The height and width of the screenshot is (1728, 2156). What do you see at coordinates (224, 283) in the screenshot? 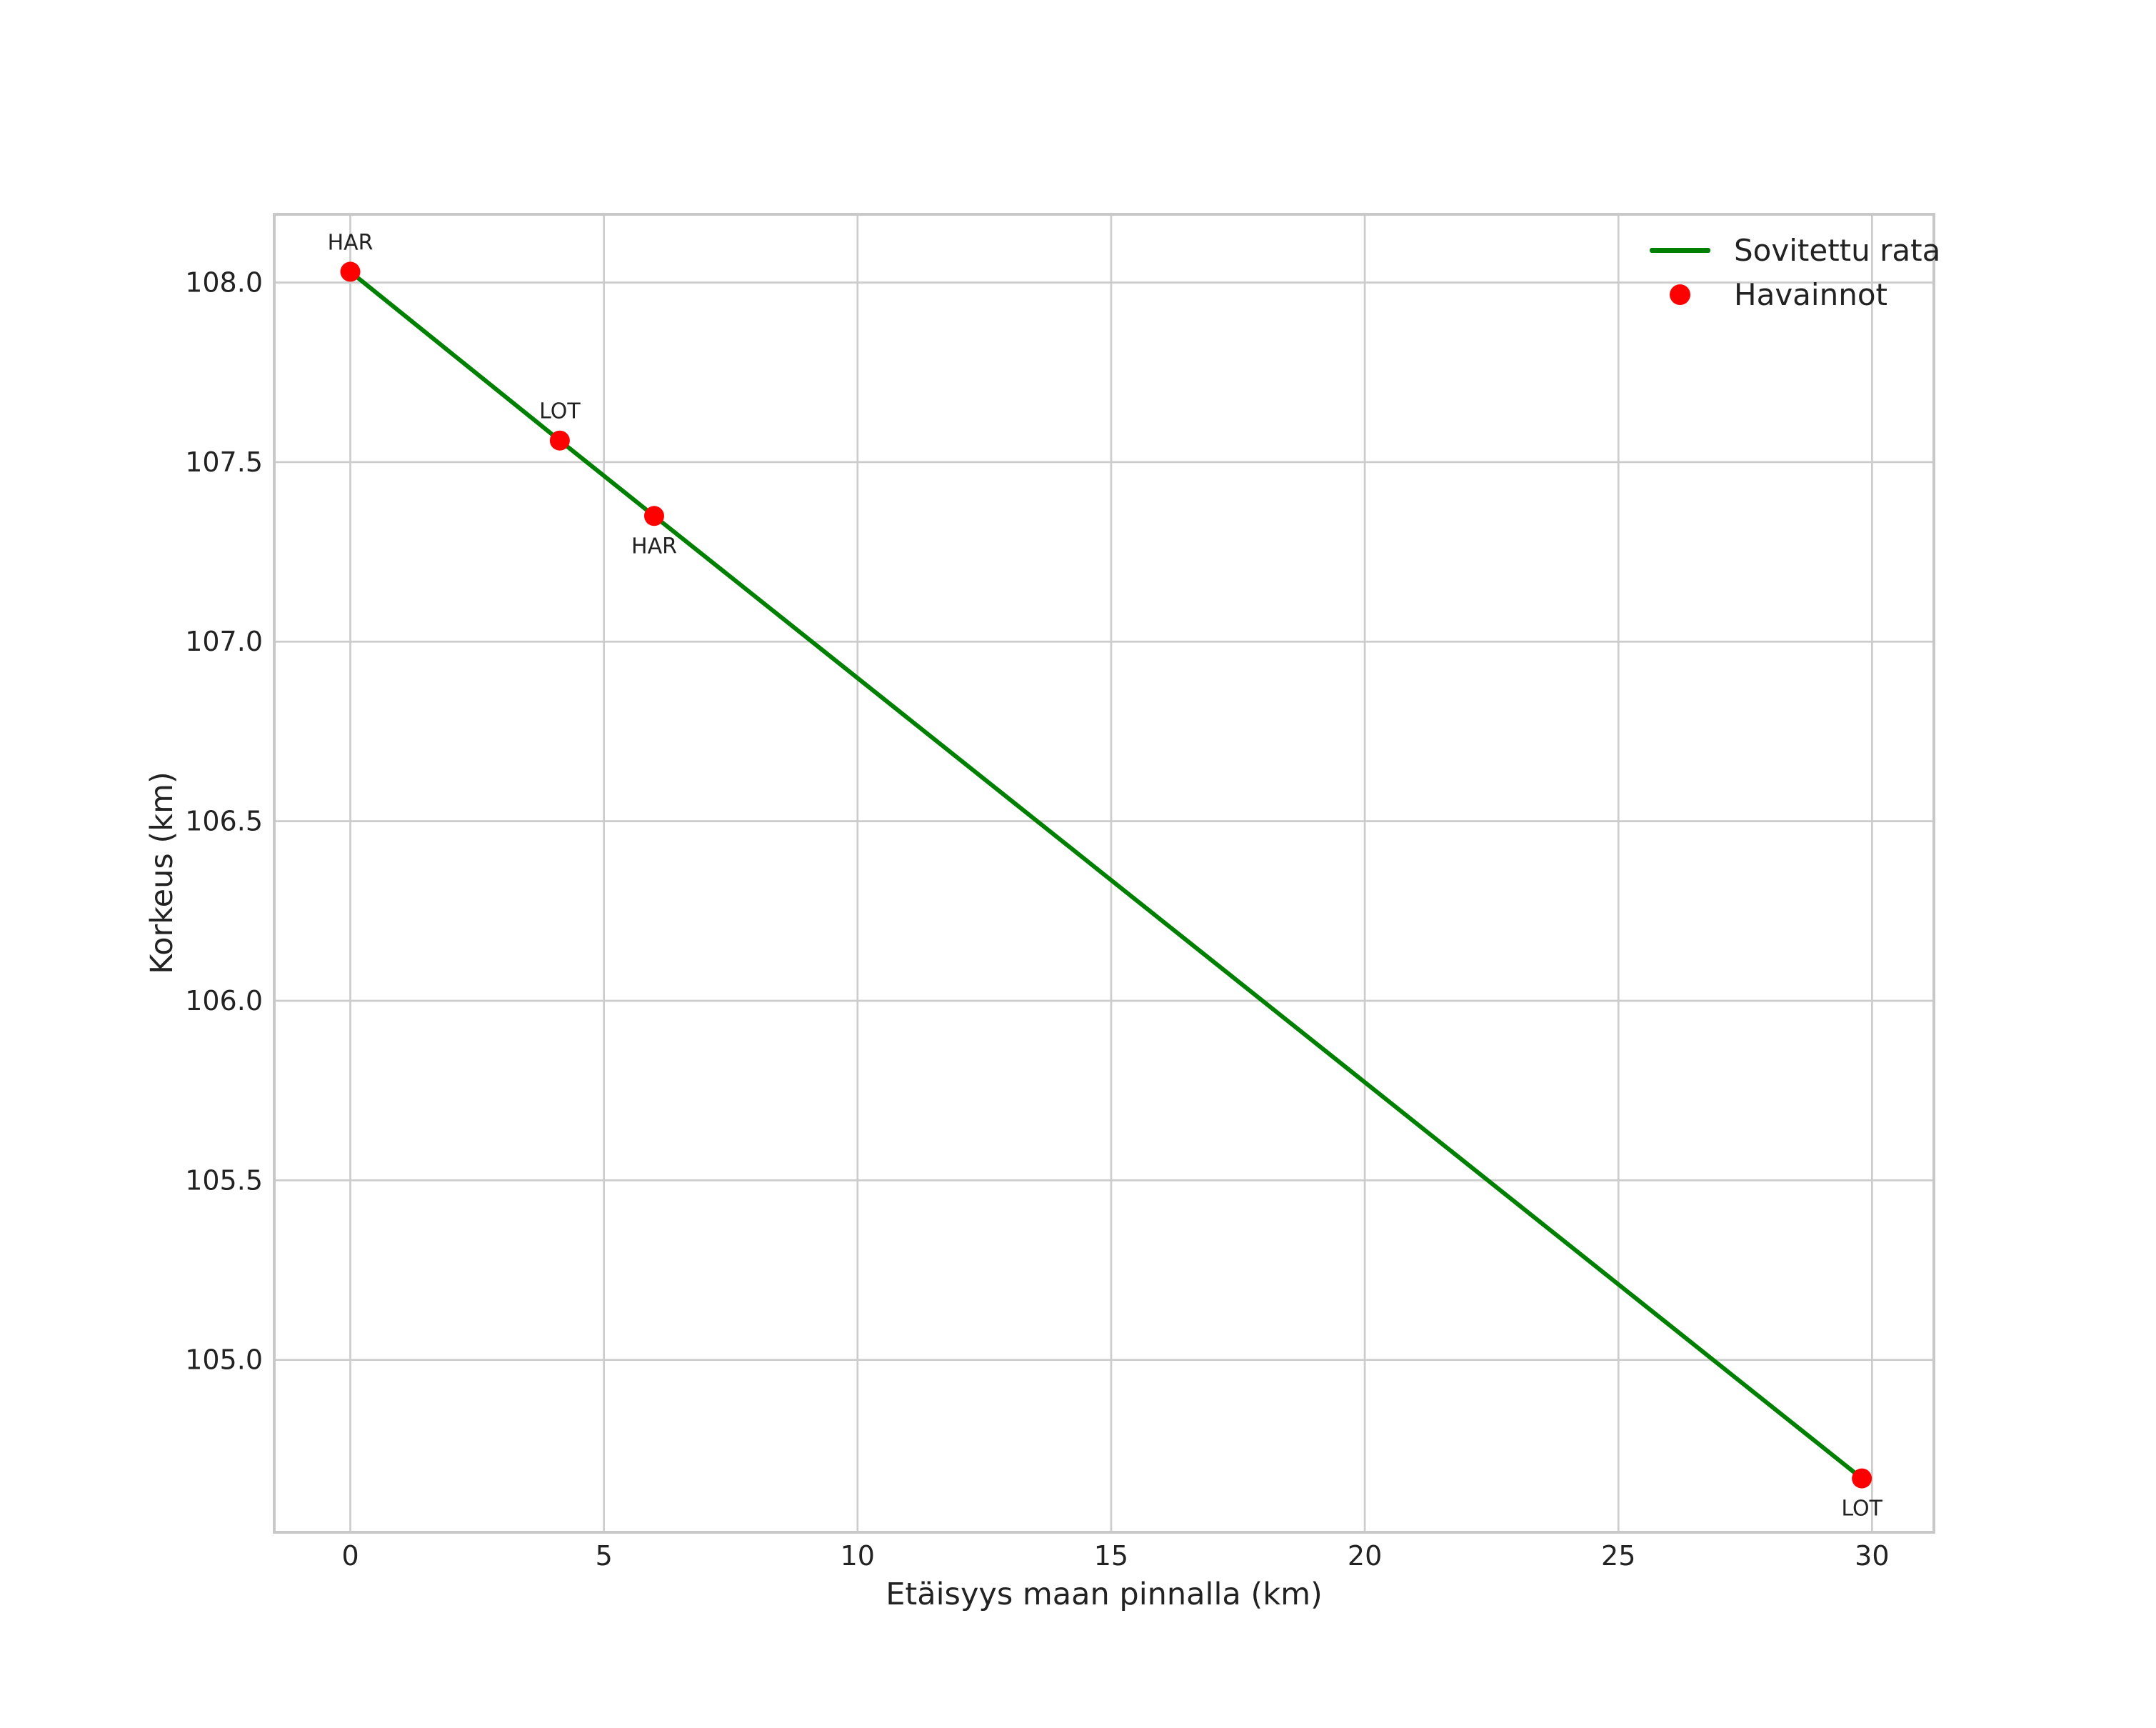
I see `y-tick-label: 108.0` at bounding box center [224, 283].